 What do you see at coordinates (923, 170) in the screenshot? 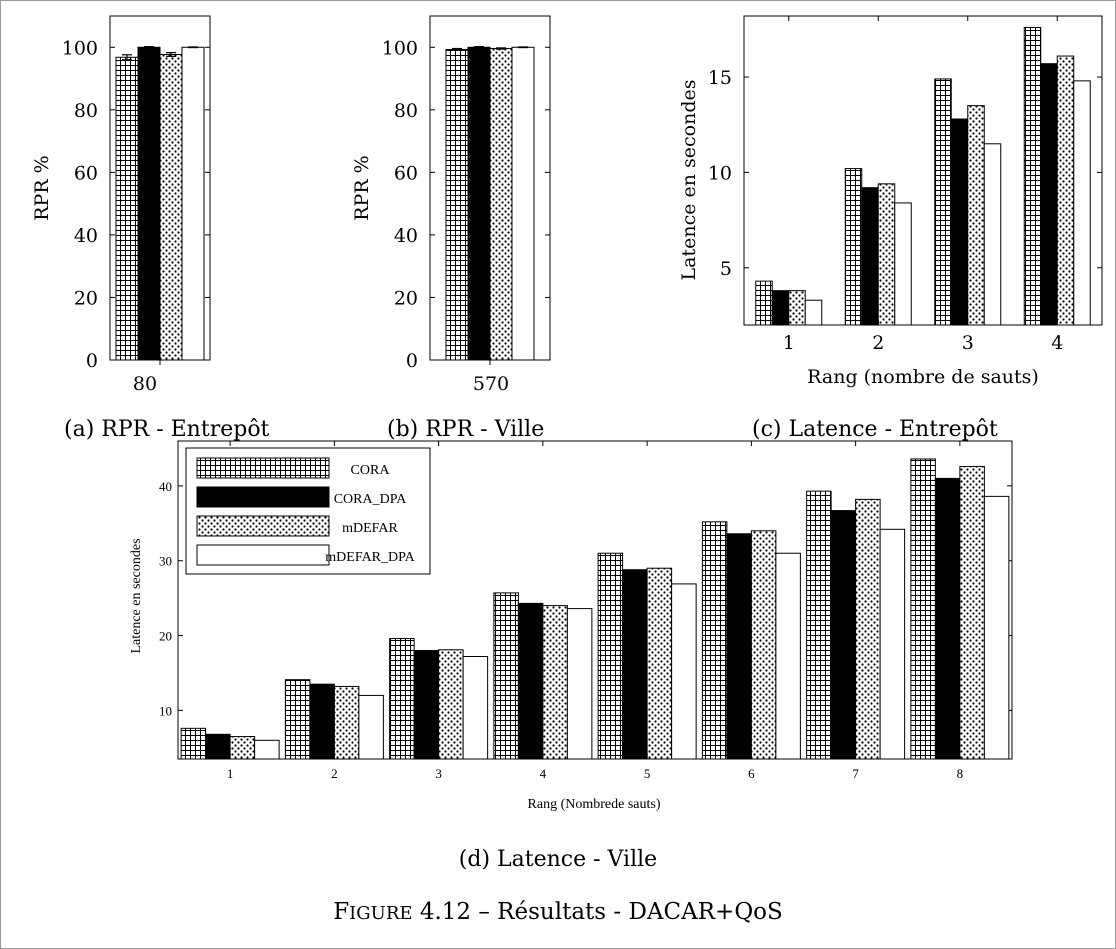
I see `plot-frame` at bounding box center [923, 170].